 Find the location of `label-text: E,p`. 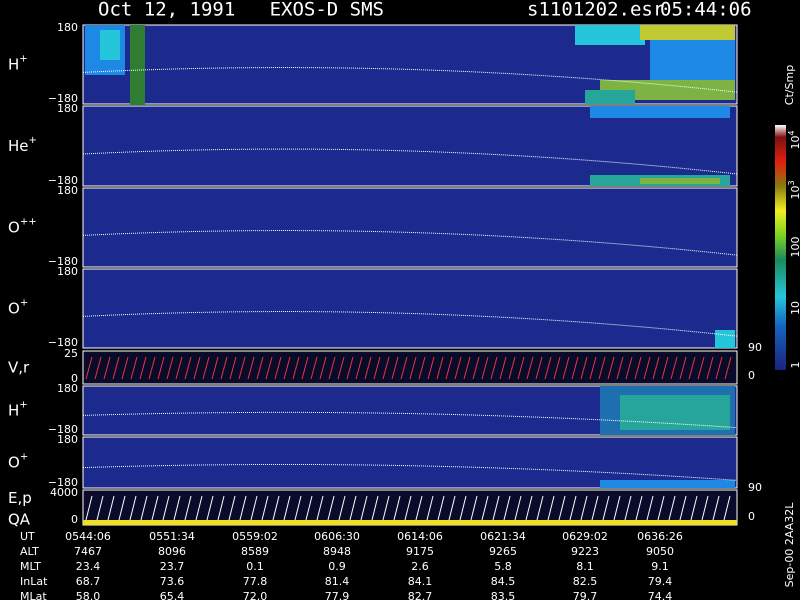

label-text: E,p is located at coordinates (20, 498).